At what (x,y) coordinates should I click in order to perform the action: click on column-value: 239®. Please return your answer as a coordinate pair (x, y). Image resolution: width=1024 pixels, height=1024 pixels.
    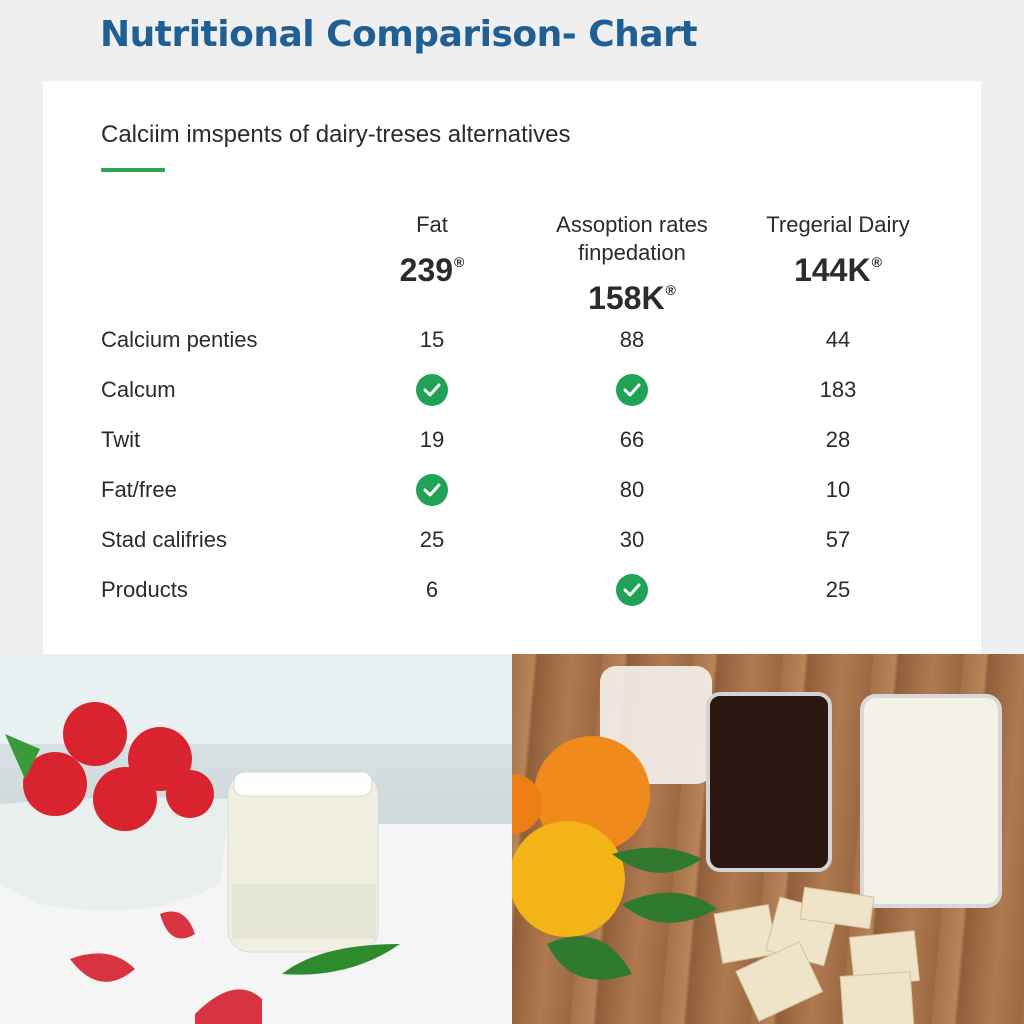
    Looking at the image, I should click on (432, 270).